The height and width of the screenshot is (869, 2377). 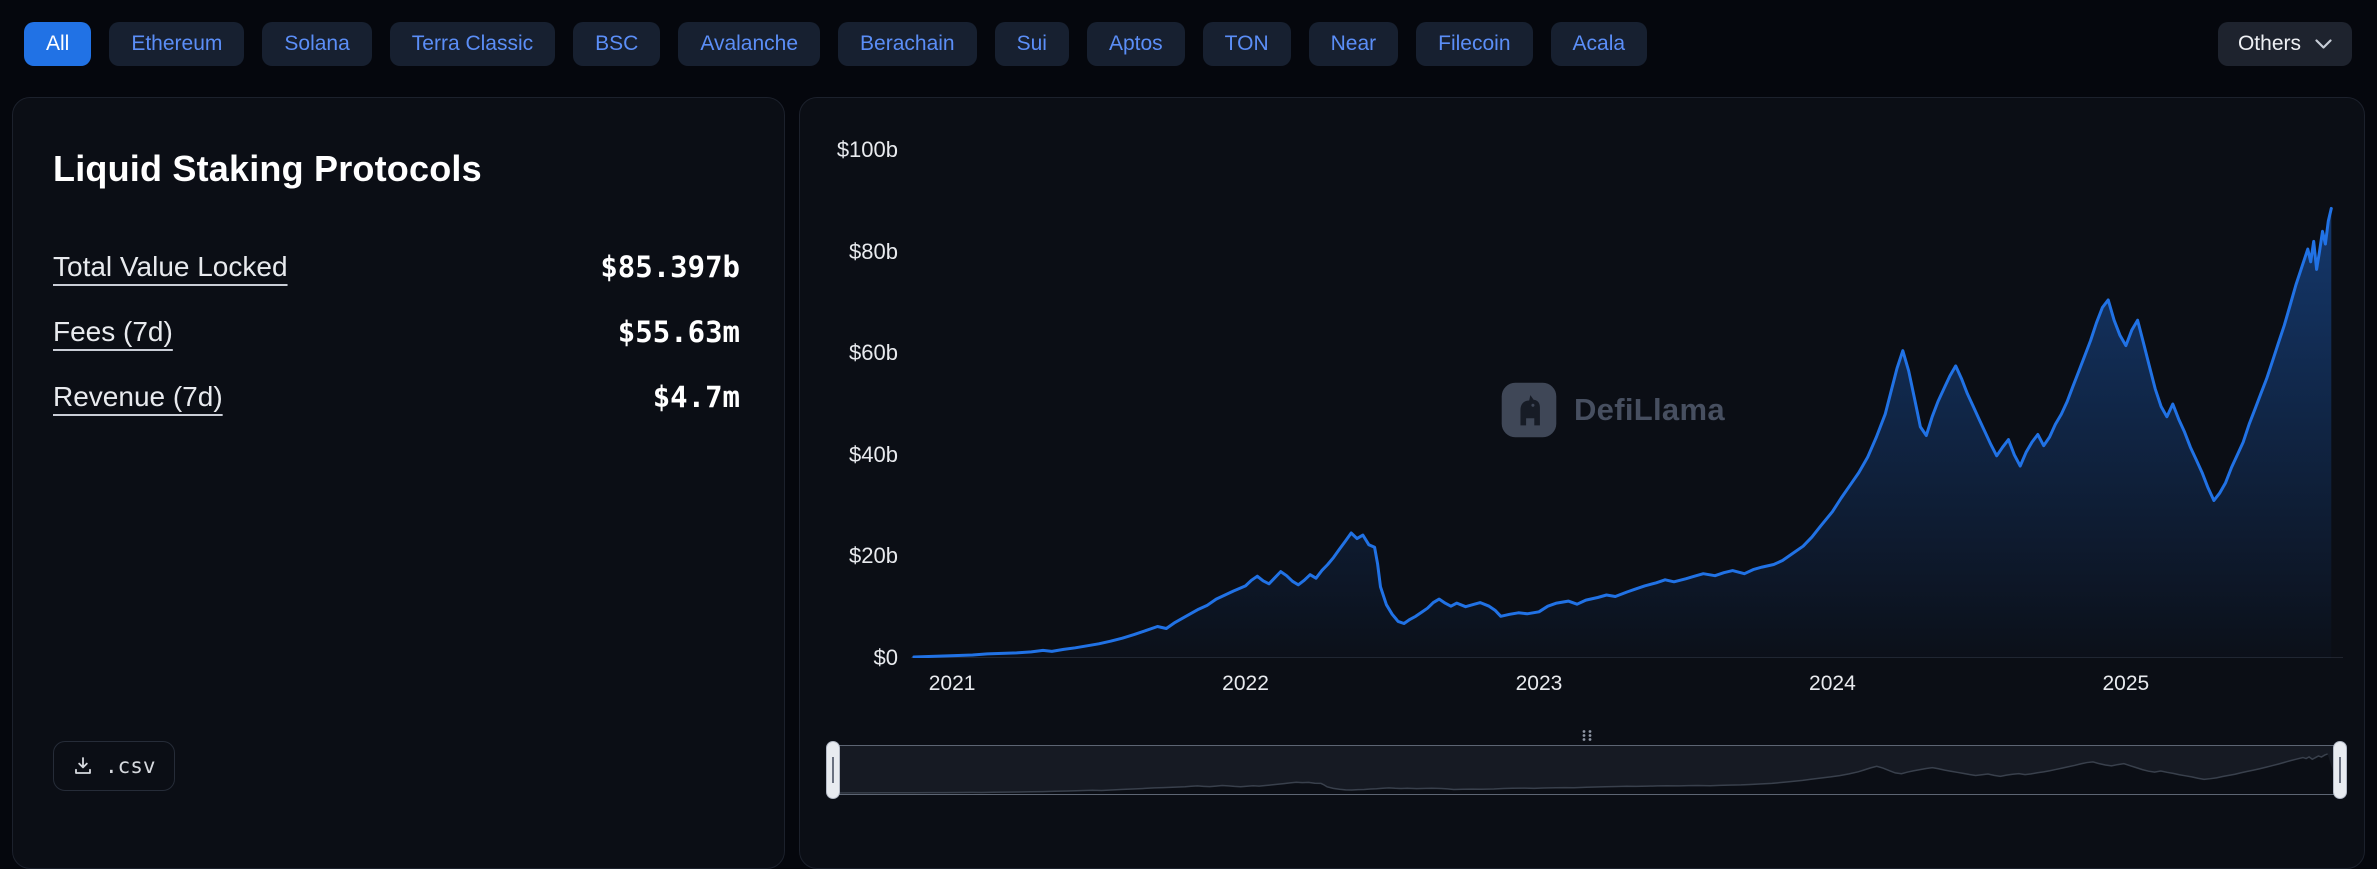 I want to click on stat-value-revenue-7d: $4.7m, so click(x=696, y=396).